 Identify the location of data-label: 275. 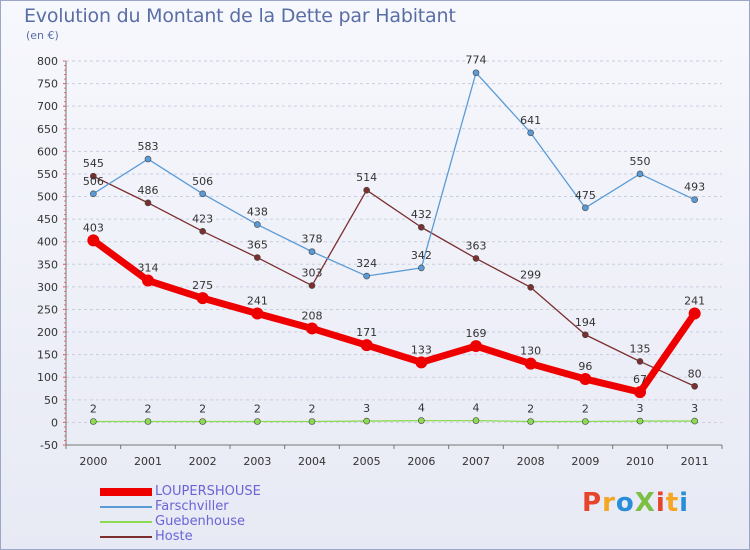
(202, 285).